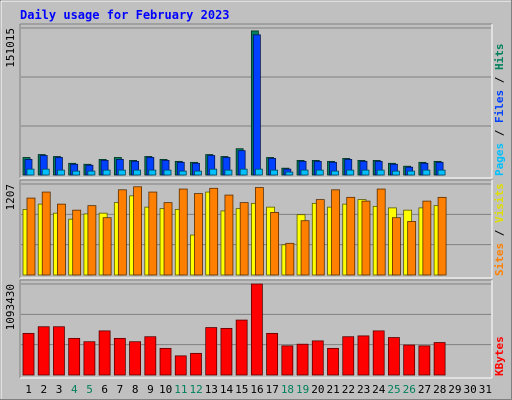 The width and height of the screenshot is (512, 400). Describe the element at coordinates (125, 15) in the screenshot. I see `chart-title: Daily usage for February 2023` at that location.